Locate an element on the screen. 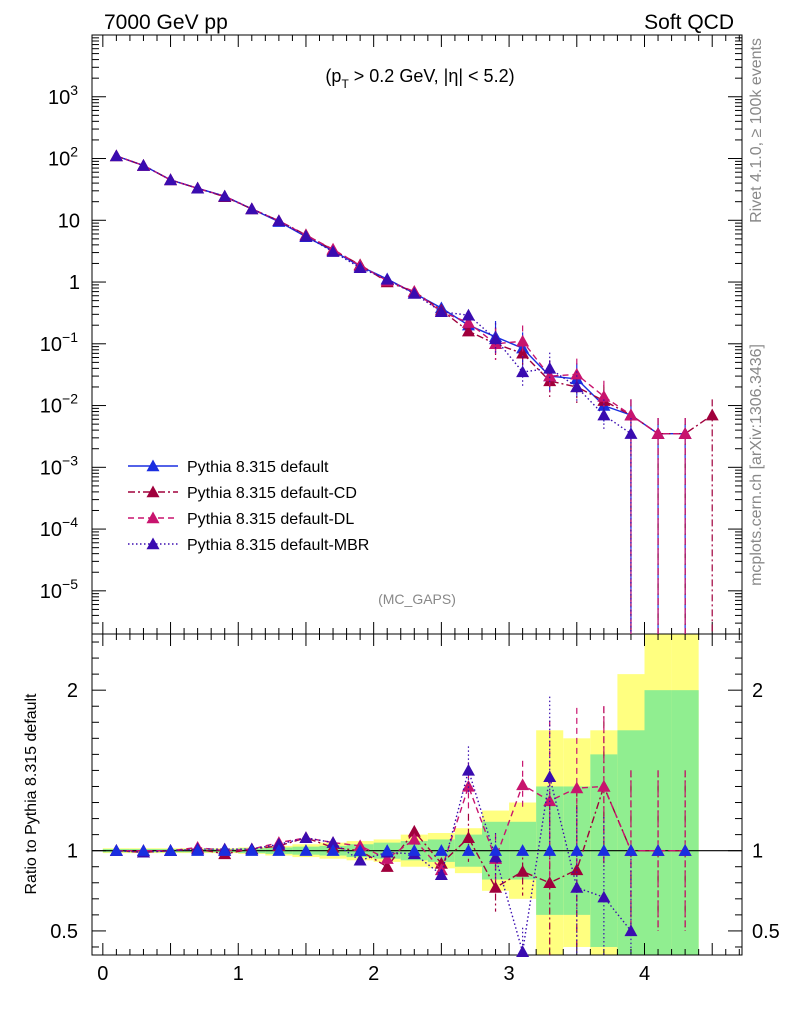 The height and width of the screenshot is (1024, 786). y-tick-label-ratio-left: 1 is located at coordinates (72, 852).